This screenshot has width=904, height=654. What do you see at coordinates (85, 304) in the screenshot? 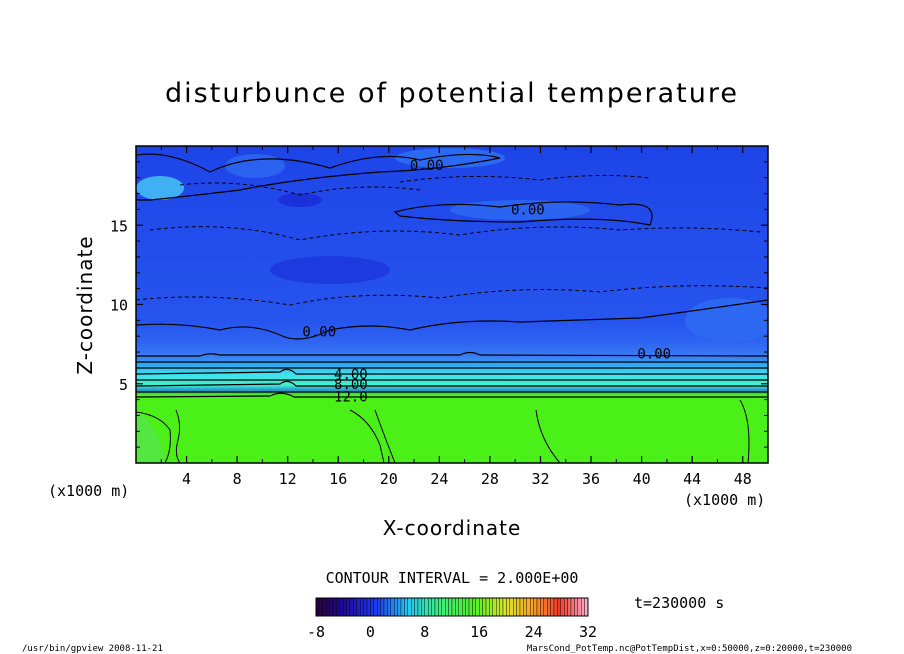
I see `y-axis-label: Z-coordinate` at bounding box center [85, 304].